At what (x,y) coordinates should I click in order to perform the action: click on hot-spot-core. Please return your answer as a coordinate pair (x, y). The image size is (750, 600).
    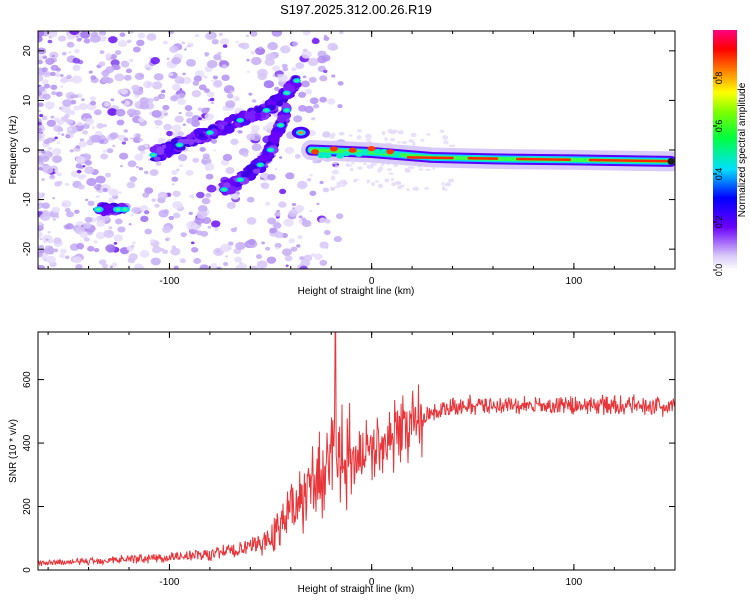
    Looking at the image, I should click on (240, 179).